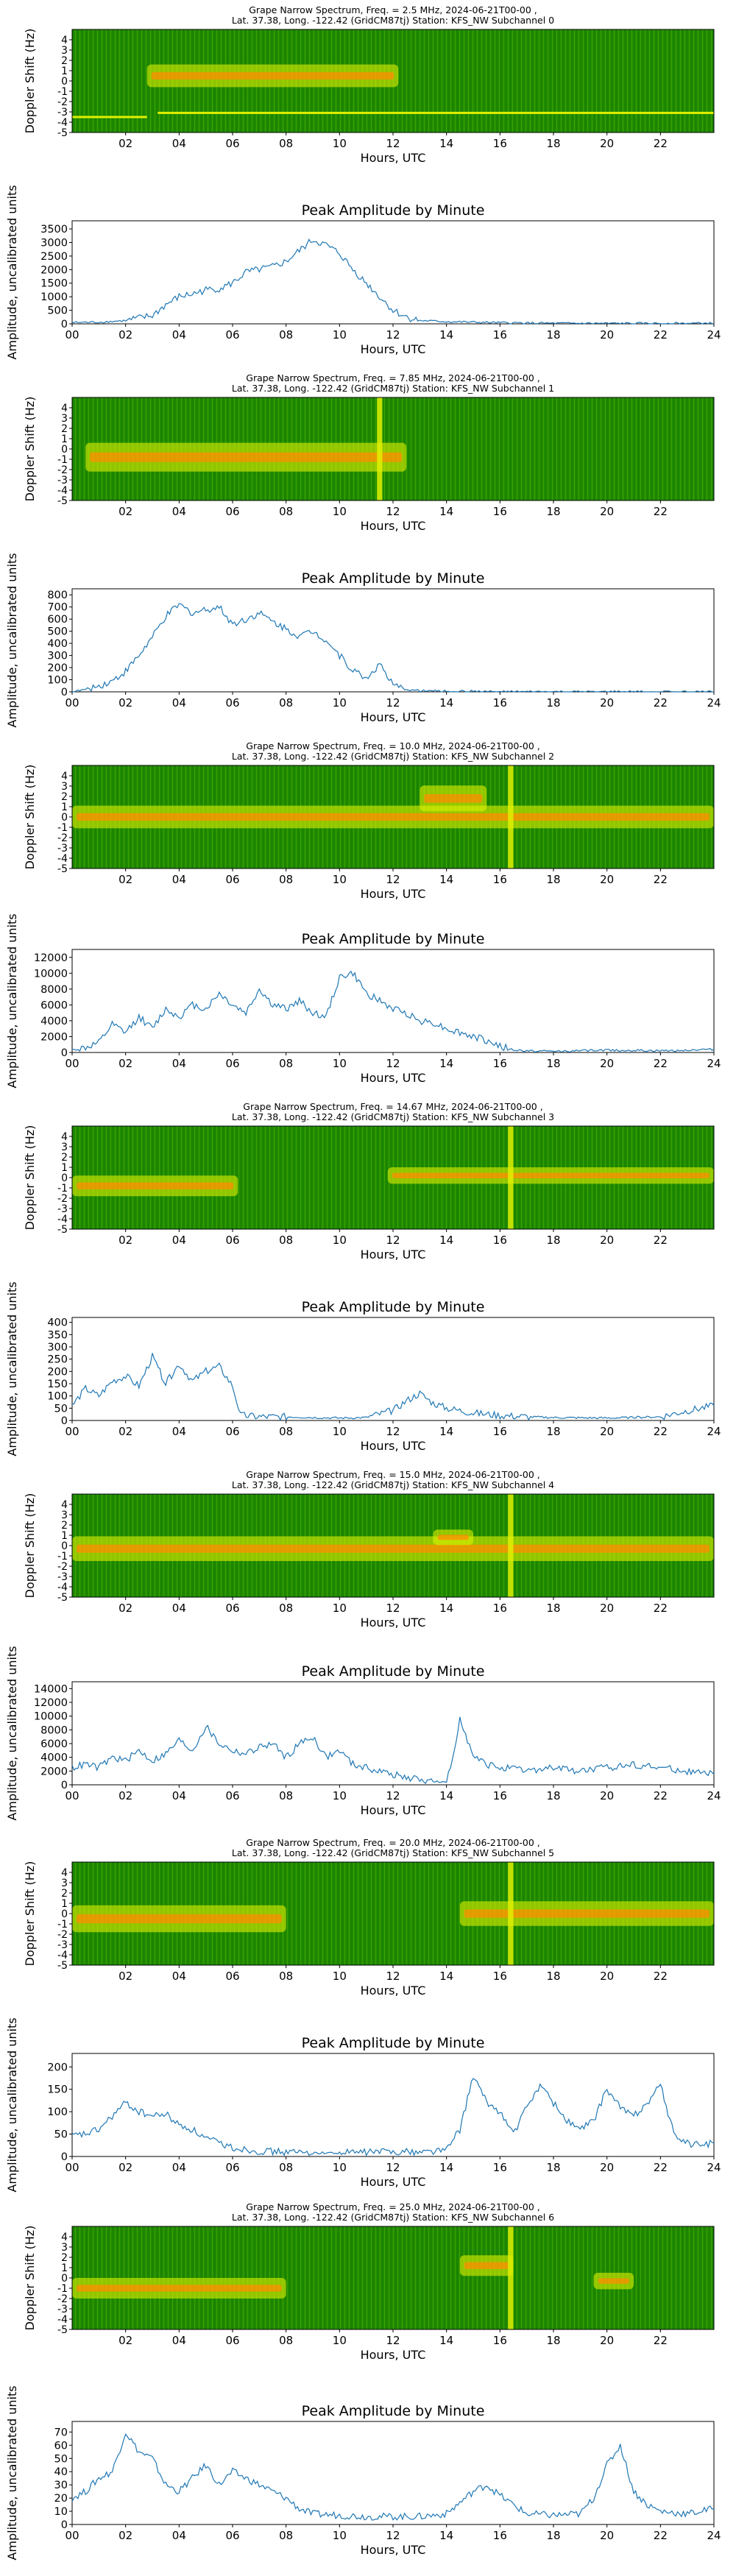 This screenshot has width=736, height=2576. I want to click on y-tick-label: 4000, so click(54, 1758).